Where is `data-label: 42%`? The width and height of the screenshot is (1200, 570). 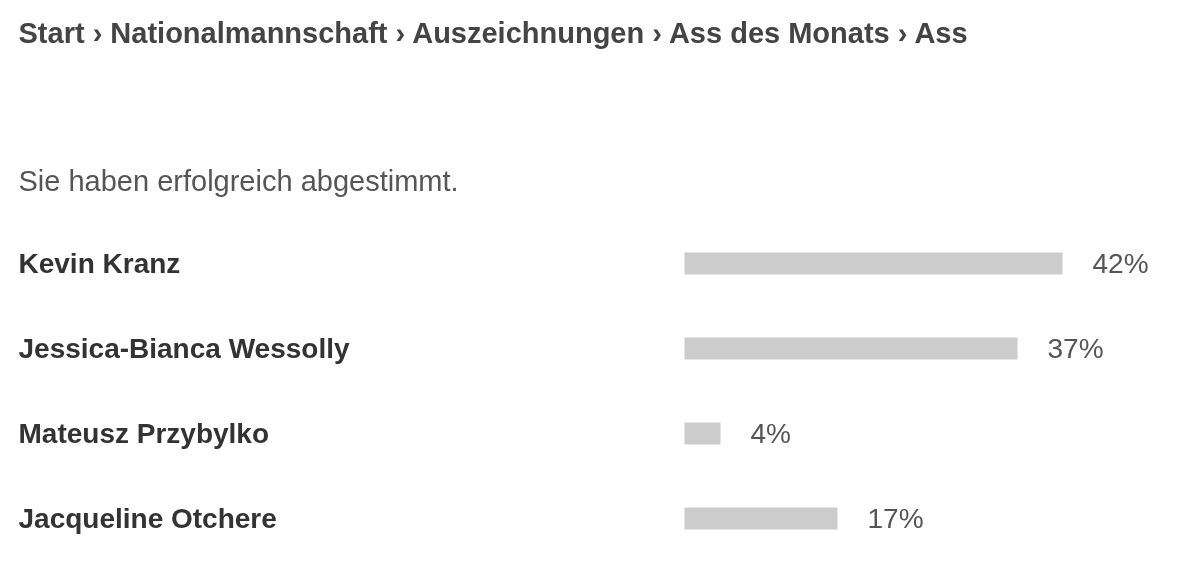
data-label: 42% is located at coordinates (1120, 263).